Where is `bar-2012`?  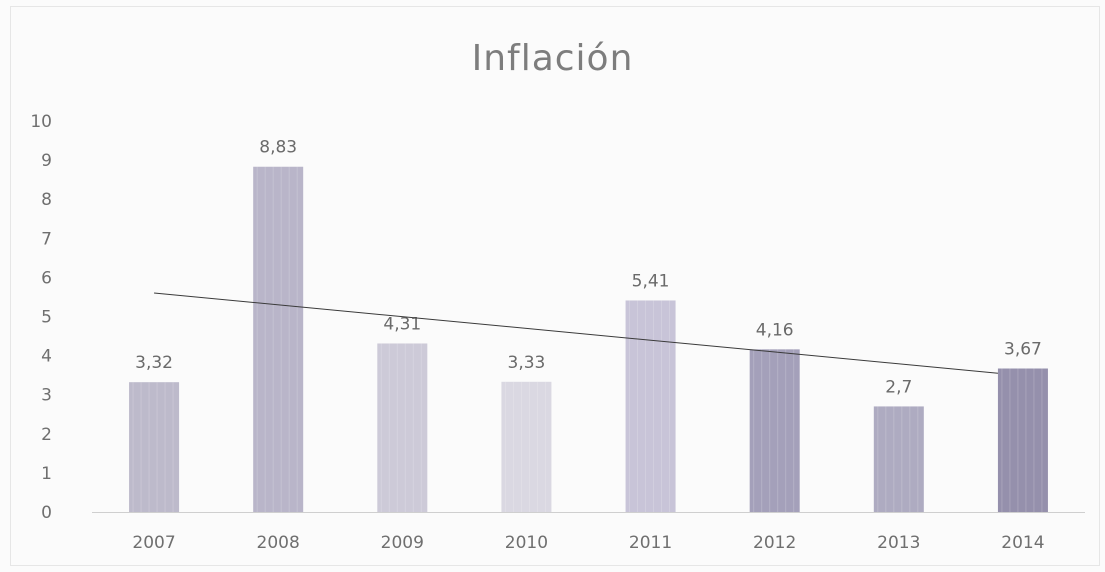 bar-2012 is located at coordinates (774, 430).